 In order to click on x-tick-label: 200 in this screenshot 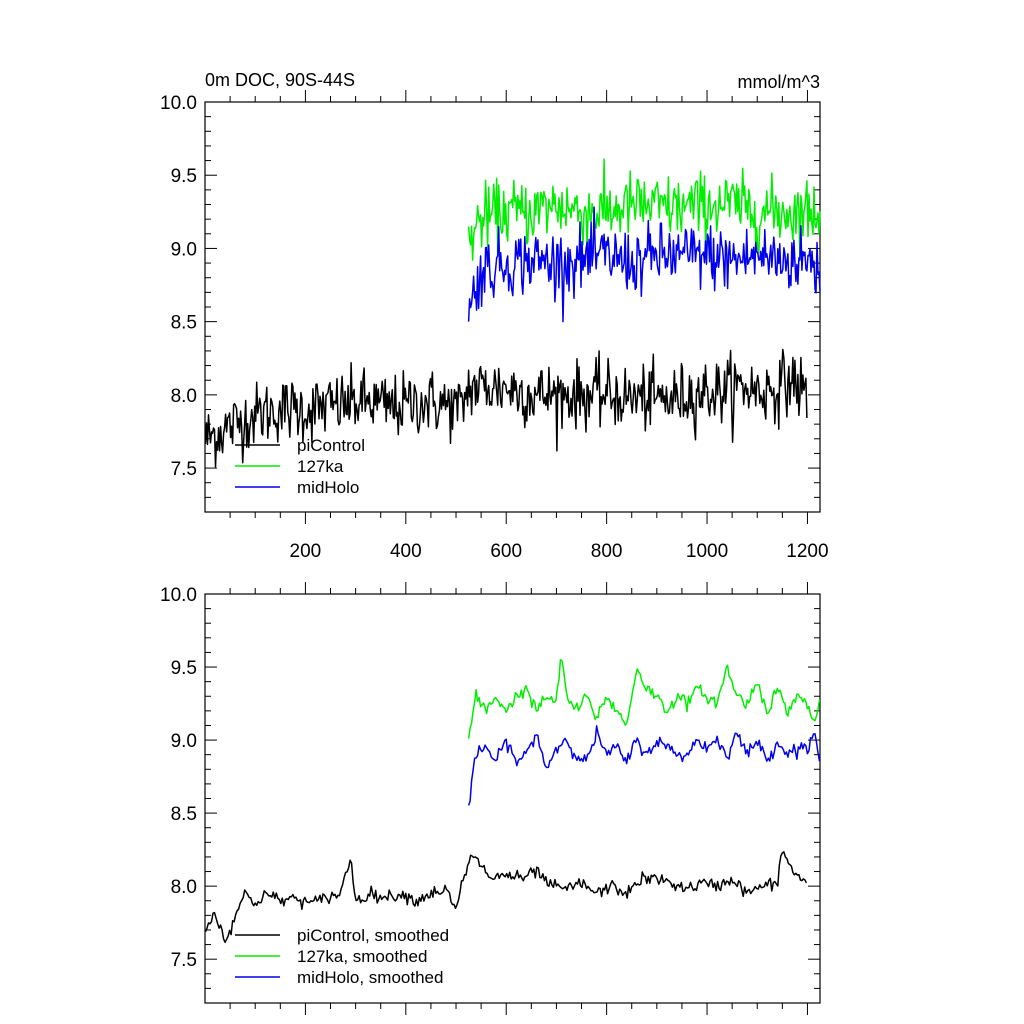, I will do `click(306, 551)`.